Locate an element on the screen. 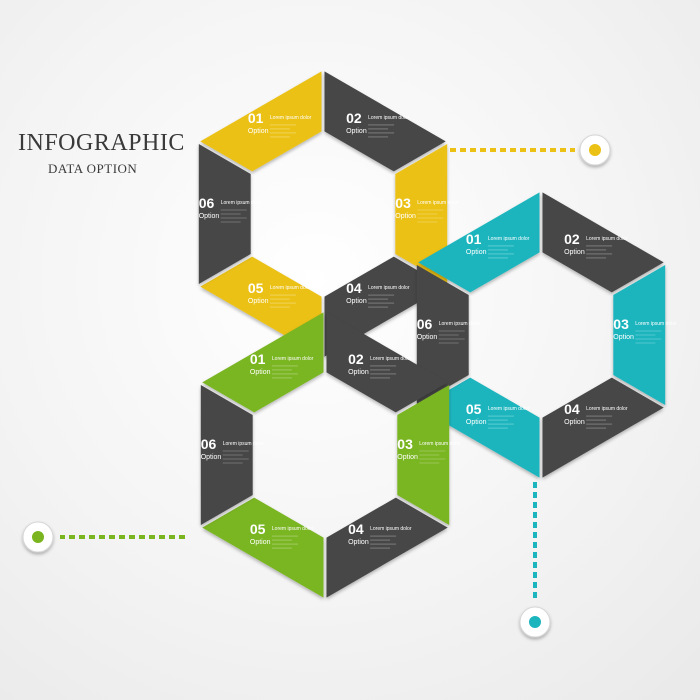 This screenshot has height=700, width=700. segment-green-05: 05 Option Lorem ipsum dolor is located at coordinates (263, 547).